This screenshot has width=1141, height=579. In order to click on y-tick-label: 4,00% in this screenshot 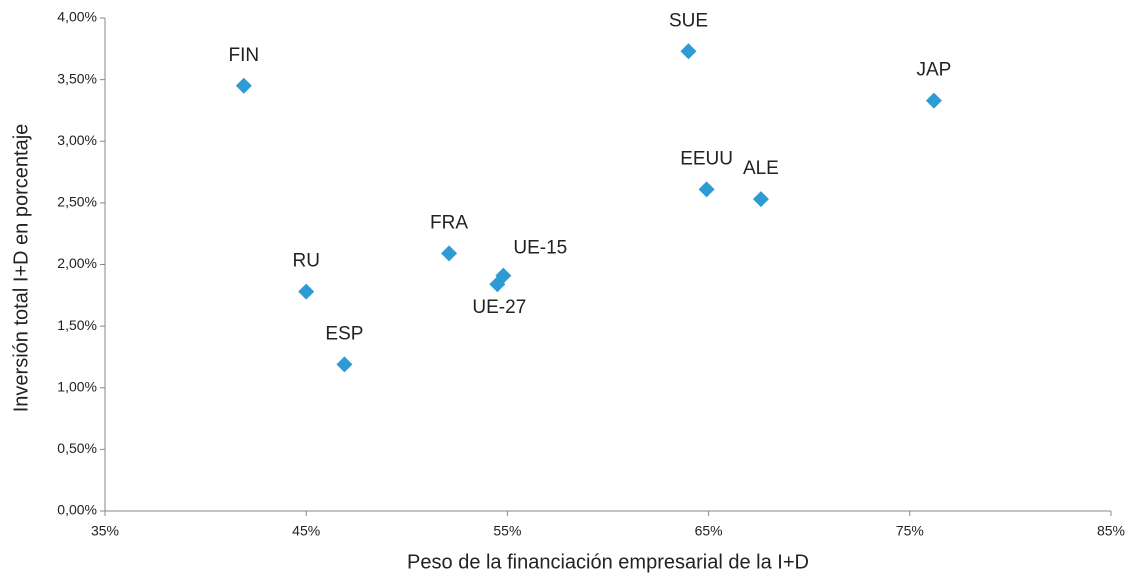, I will do `click(77, 17)`.